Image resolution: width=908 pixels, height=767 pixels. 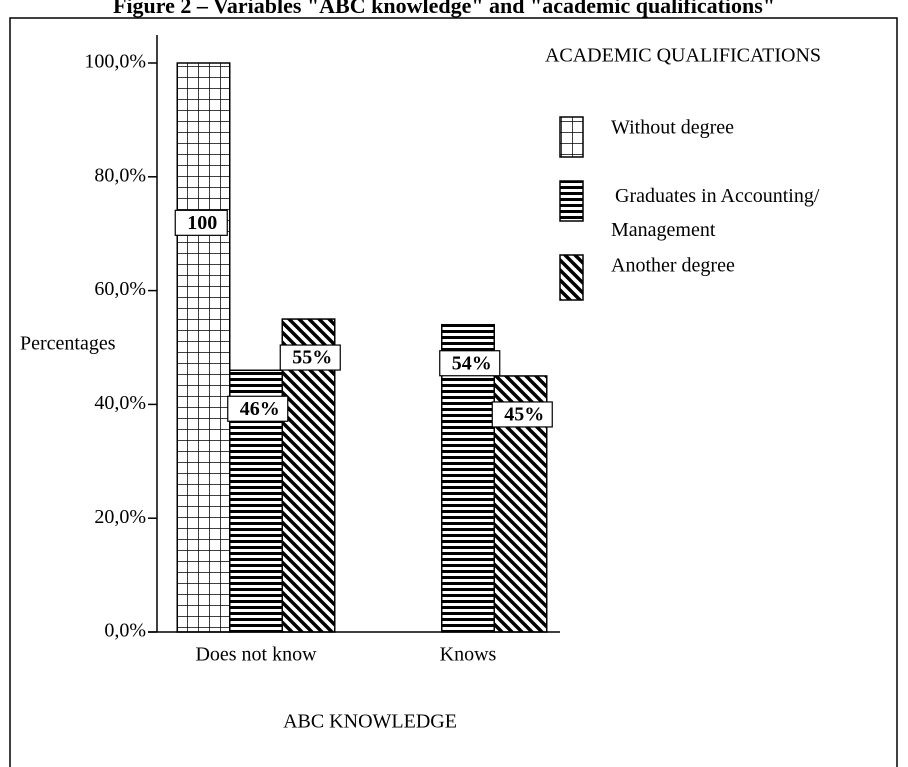 I want to click on x-tick-label: Knows, so click(x=468, y=655).